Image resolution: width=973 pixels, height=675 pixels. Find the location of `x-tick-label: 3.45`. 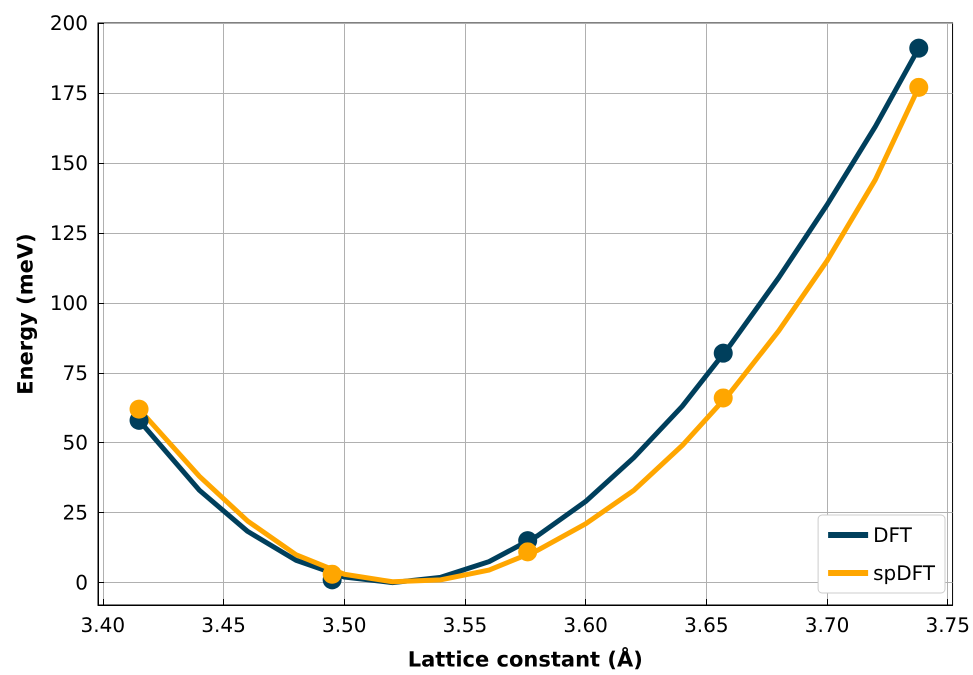

x-tick-label: 3.45 is located at coordinates (223, 625).